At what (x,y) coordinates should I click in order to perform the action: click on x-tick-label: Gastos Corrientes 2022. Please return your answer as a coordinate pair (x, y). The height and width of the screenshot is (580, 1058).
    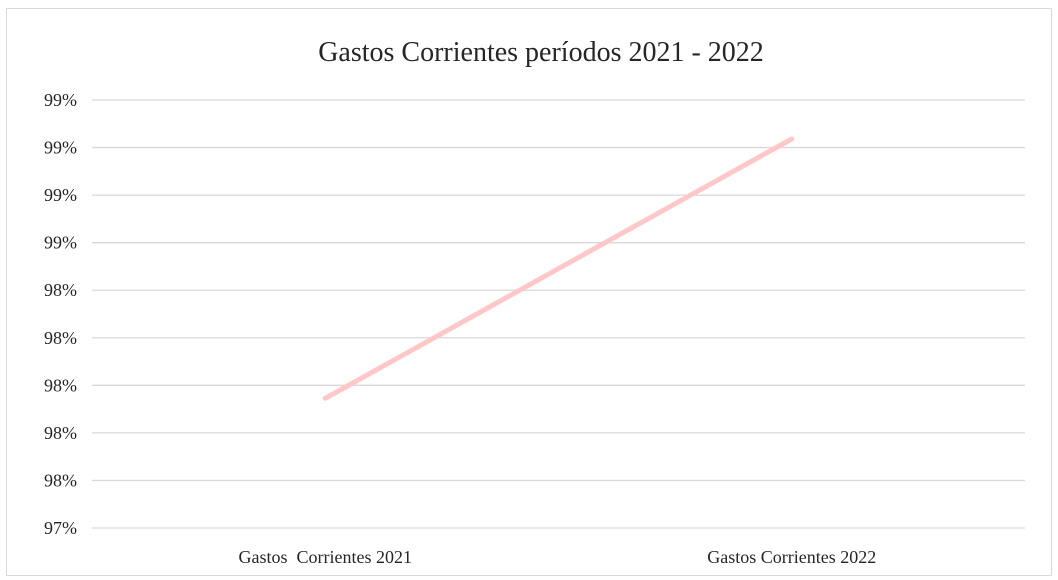
    Looking at the image, I should click on (791, 557).